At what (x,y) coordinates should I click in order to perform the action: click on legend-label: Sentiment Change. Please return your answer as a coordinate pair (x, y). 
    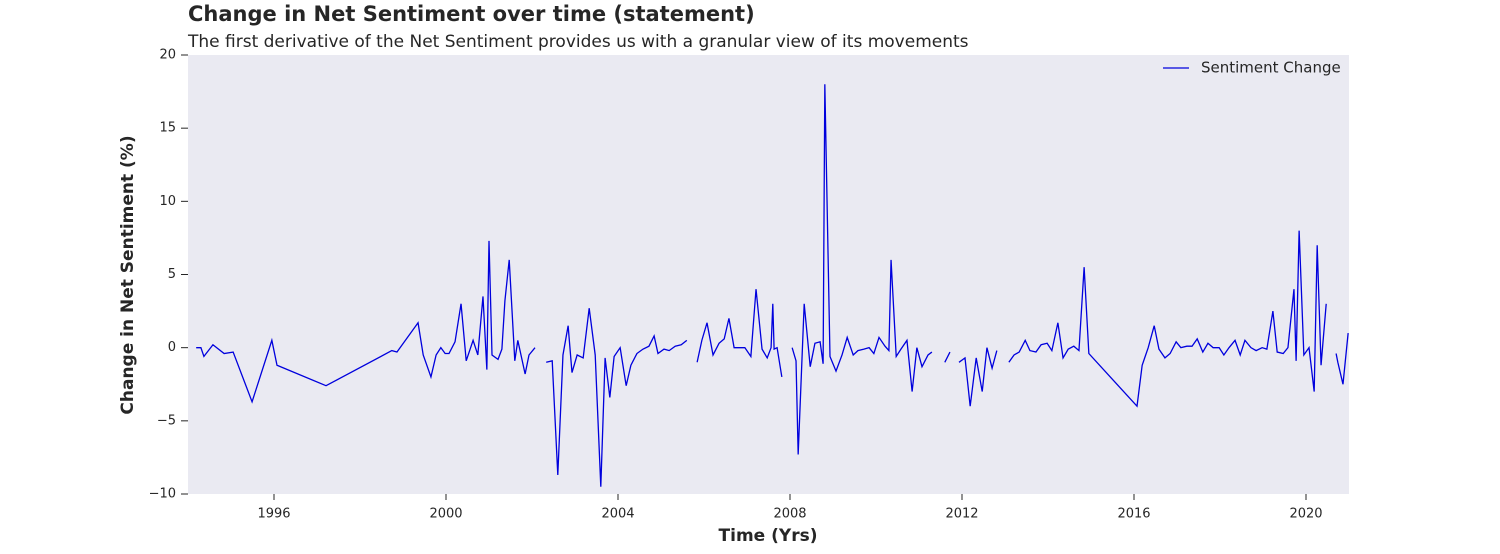
    Looking at the image, I should click on (1271, 68).